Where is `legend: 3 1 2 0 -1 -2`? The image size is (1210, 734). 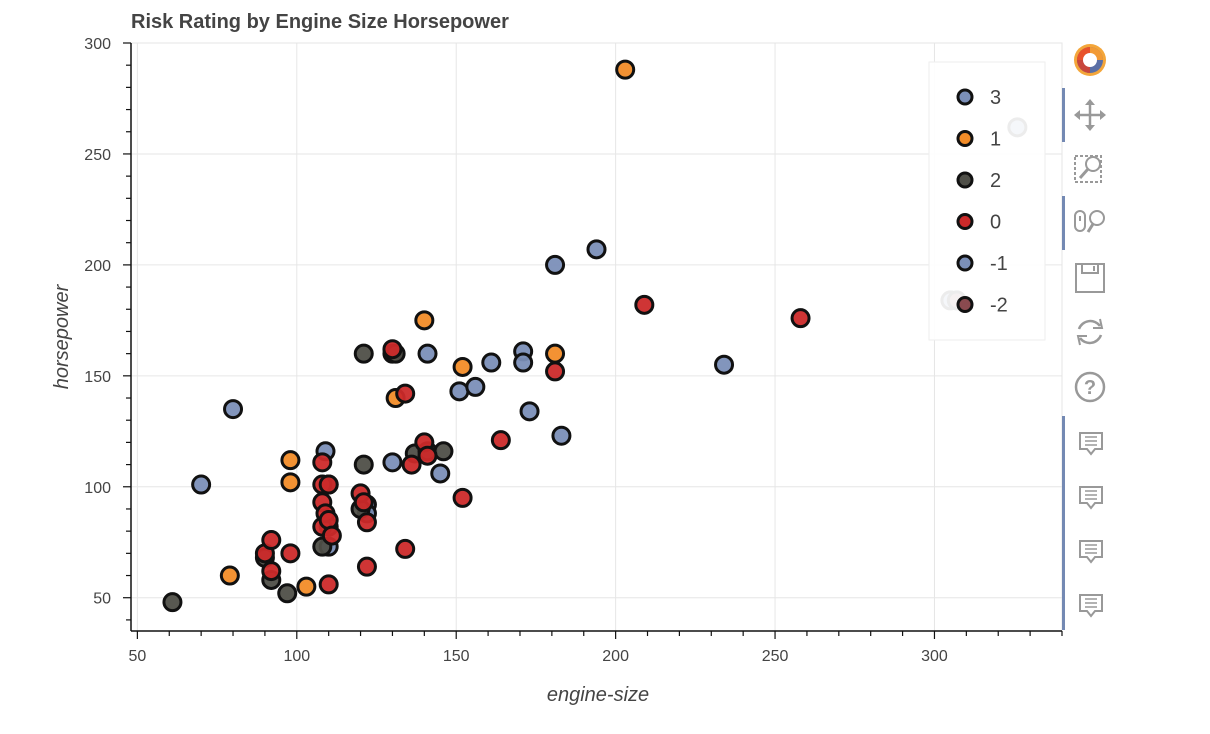 legend: 3 1 2 0 -1 -2 is located at coordinates (987, 201).